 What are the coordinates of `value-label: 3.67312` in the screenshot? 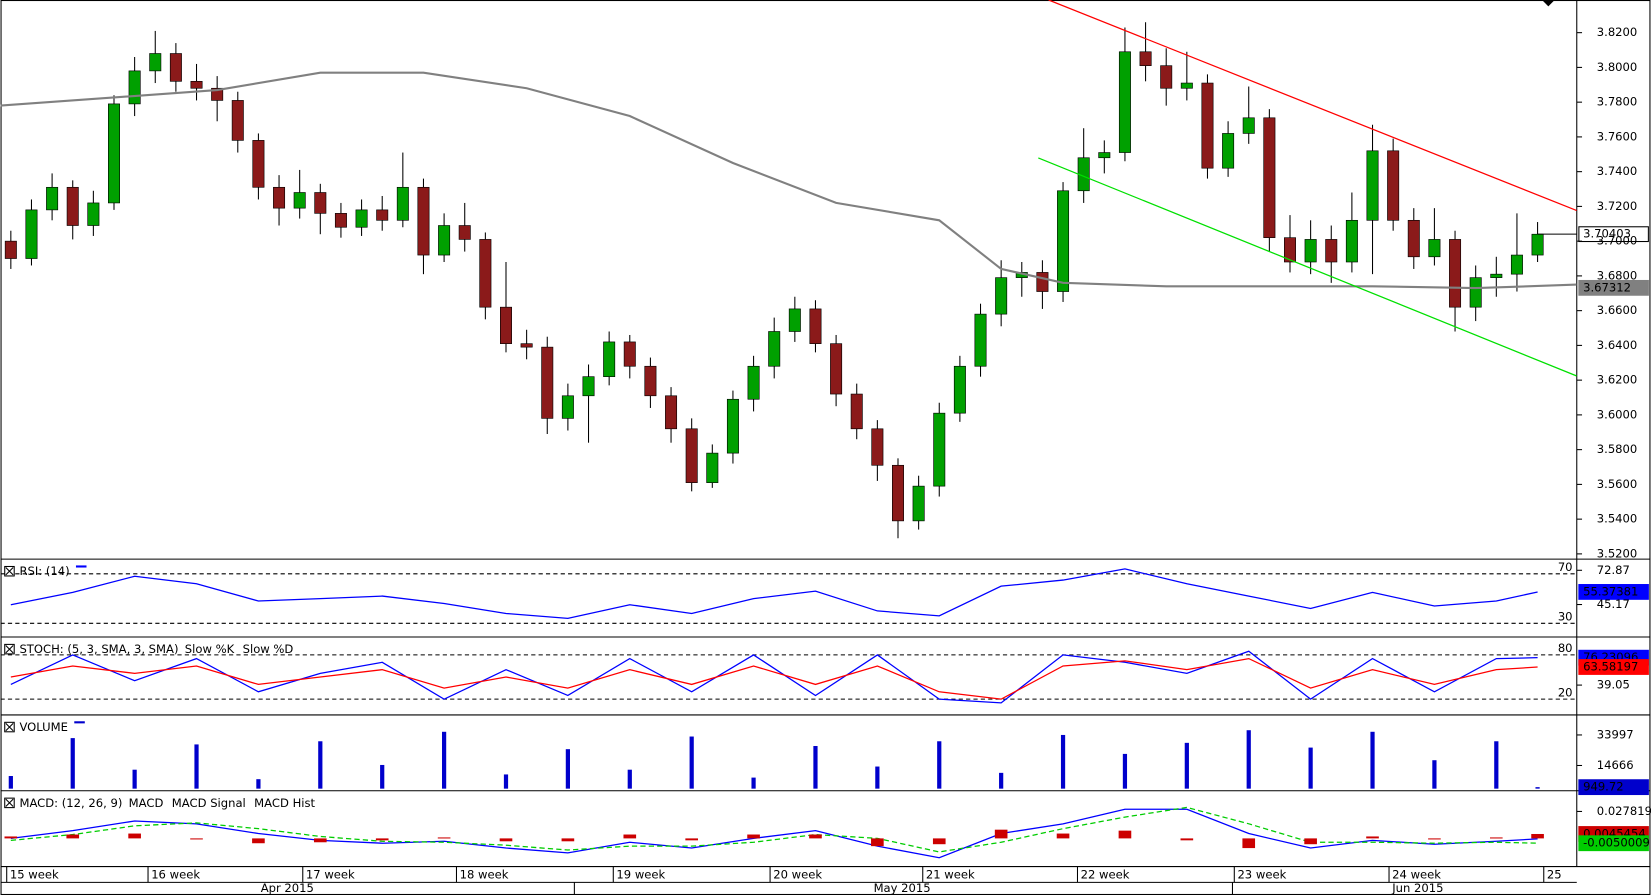 It's located at (1607, 287).